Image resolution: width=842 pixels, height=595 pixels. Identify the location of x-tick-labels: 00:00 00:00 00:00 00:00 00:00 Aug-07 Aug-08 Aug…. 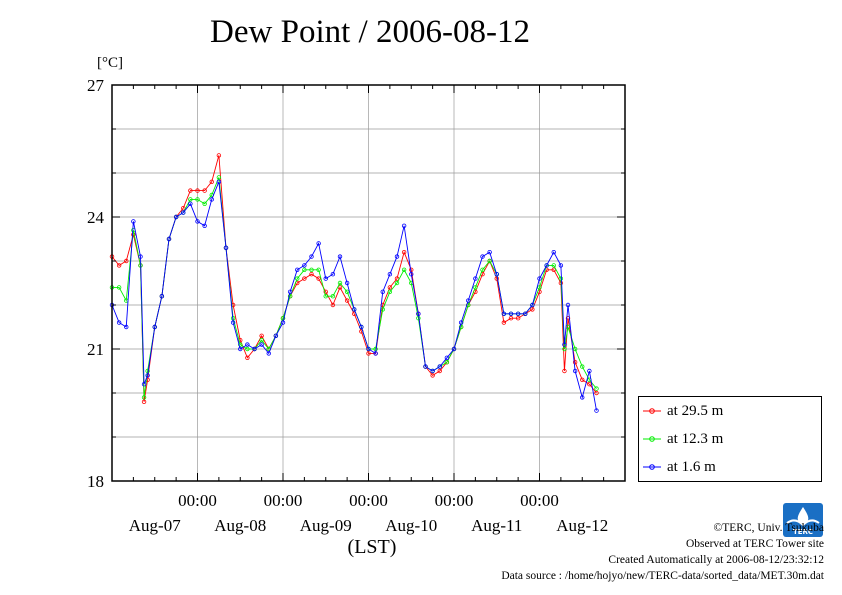
(368, 513).